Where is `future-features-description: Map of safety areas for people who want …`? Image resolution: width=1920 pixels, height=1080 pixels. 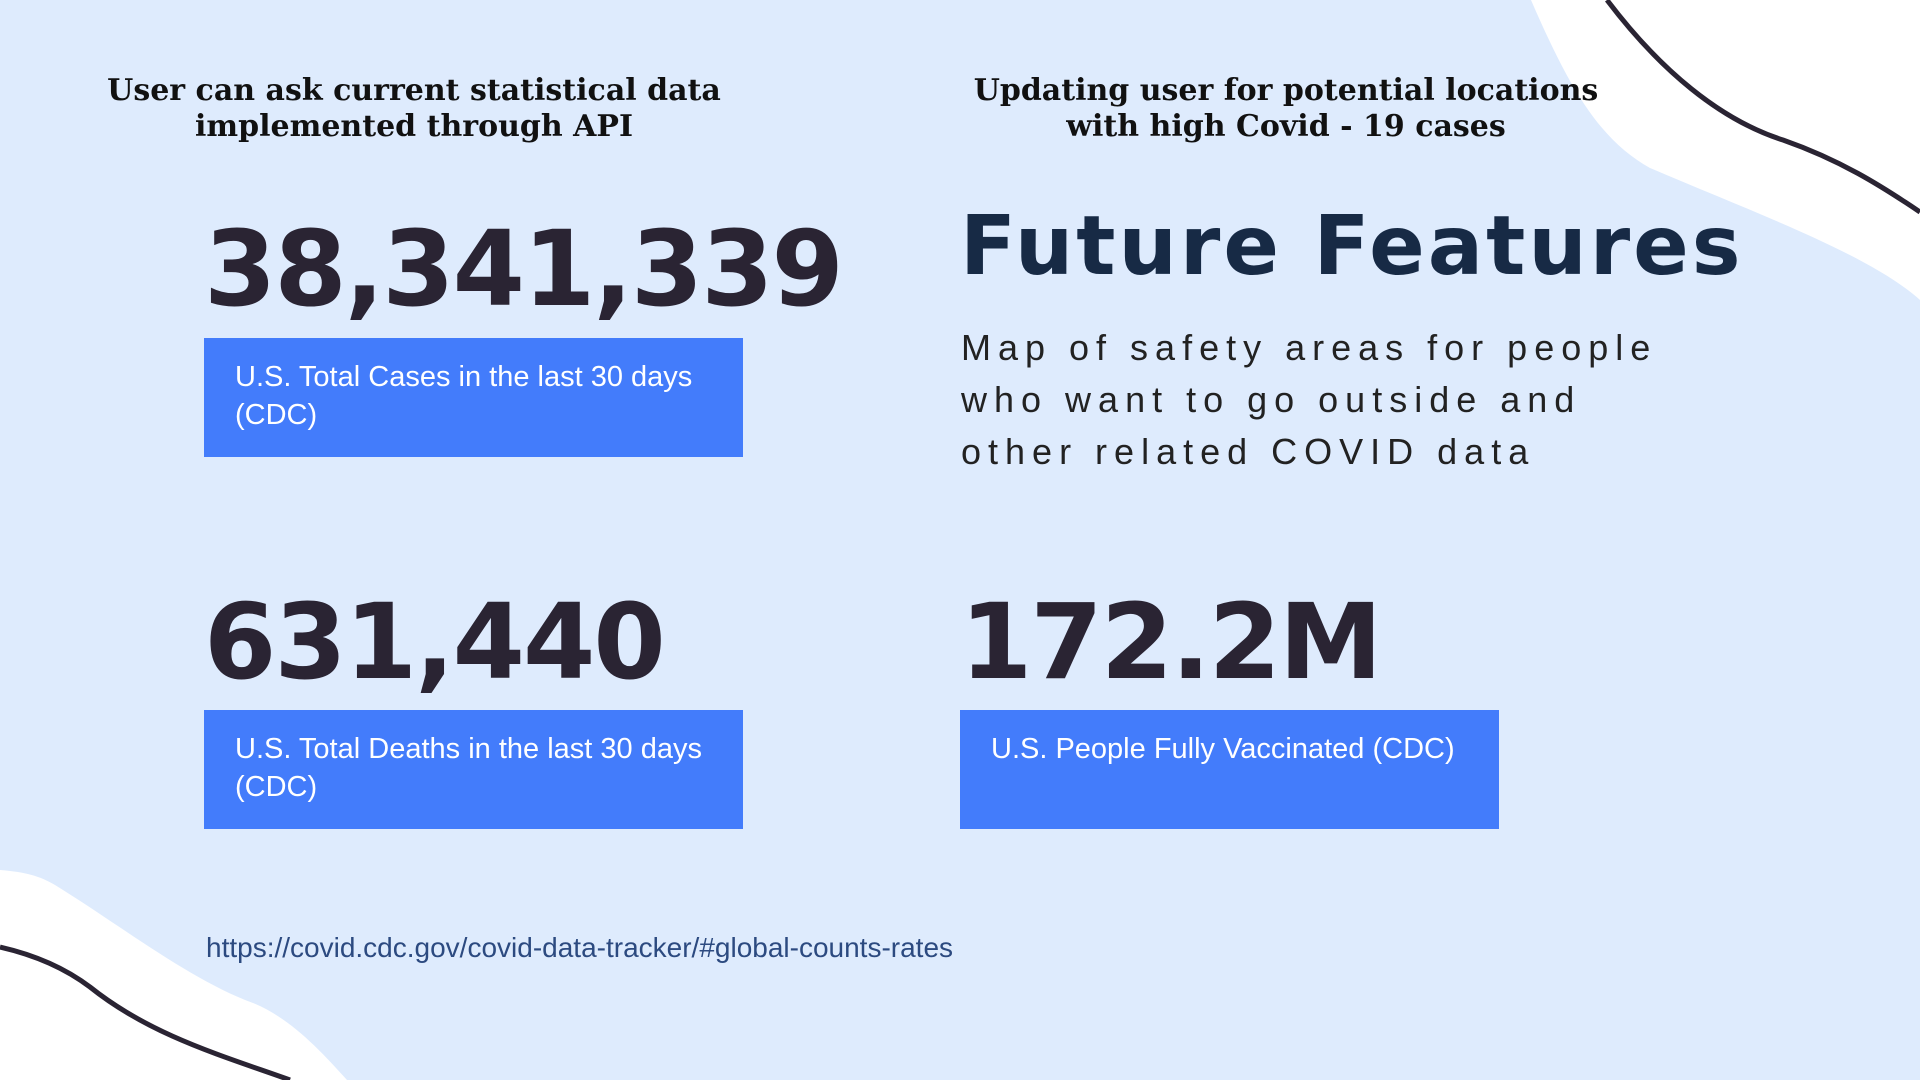
future-features-description: Map of safety areas for people who want … is located at coordinates (1309, 399).